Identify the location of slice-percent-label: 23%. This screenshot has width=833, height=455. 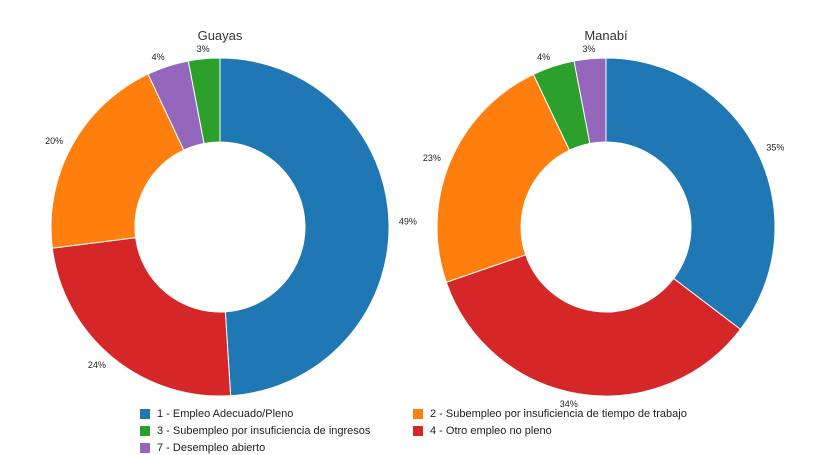
(432, 158).